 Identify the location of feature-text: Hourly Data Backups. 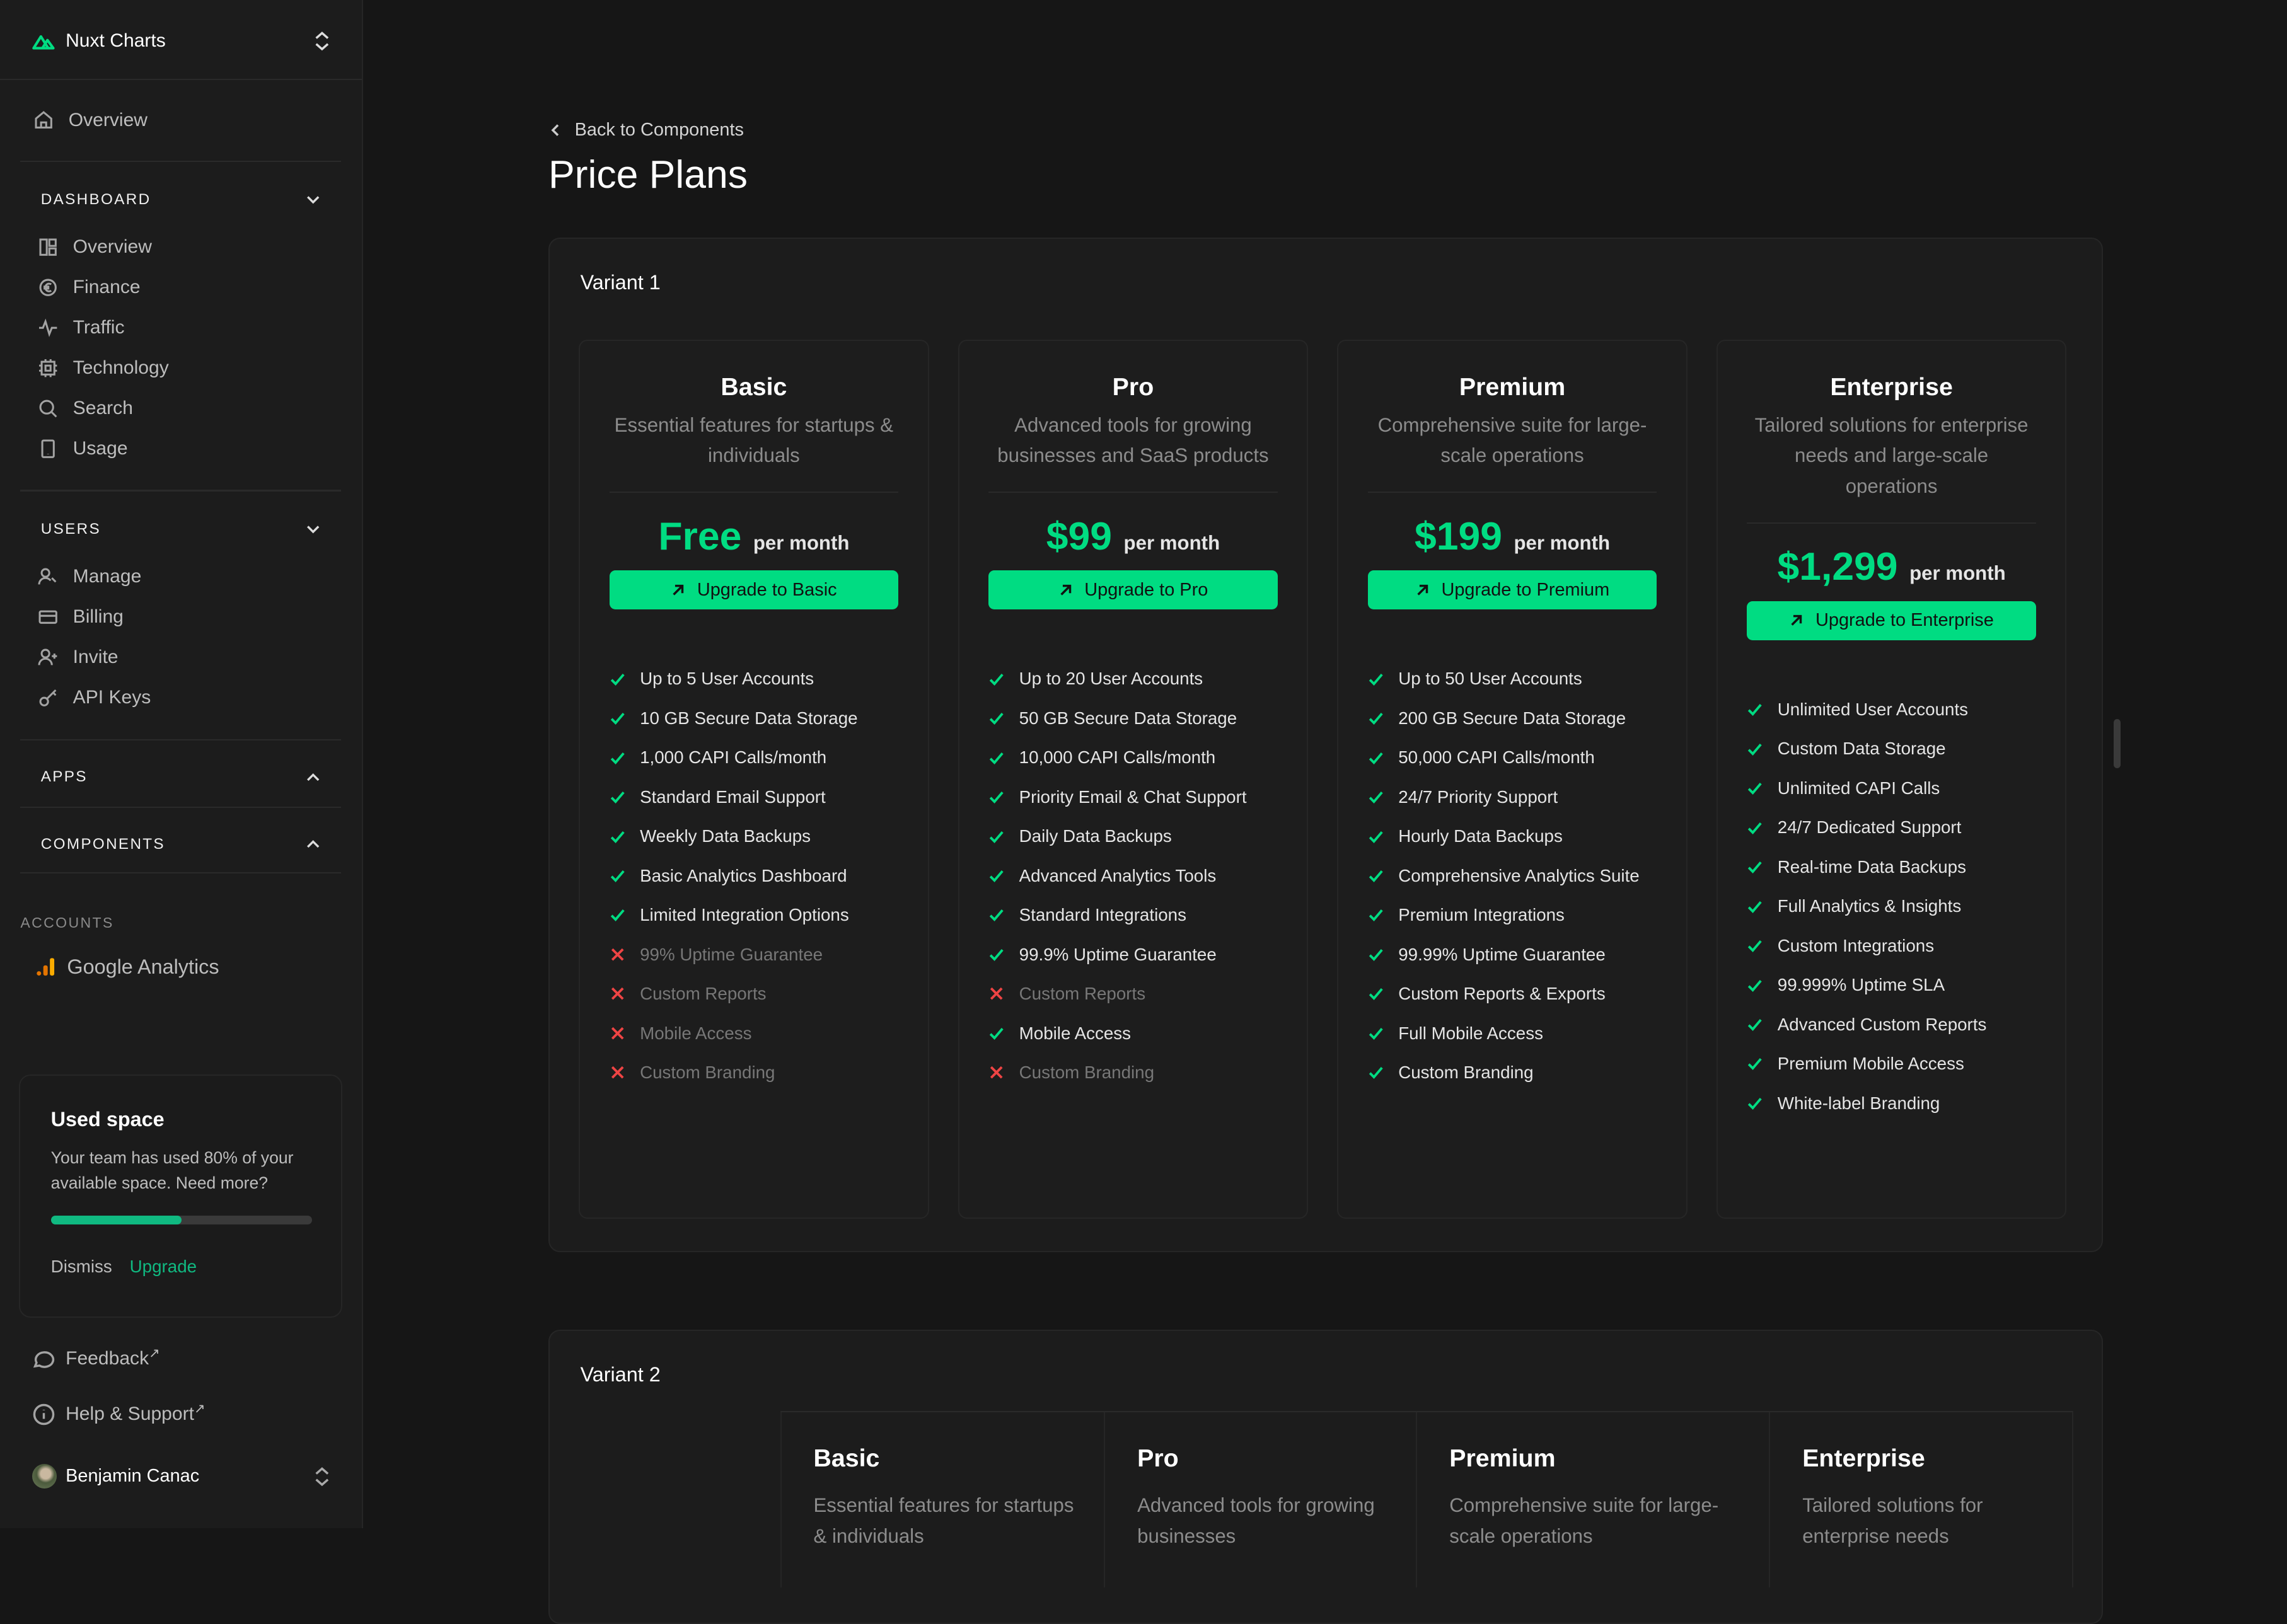
(1481, 836).